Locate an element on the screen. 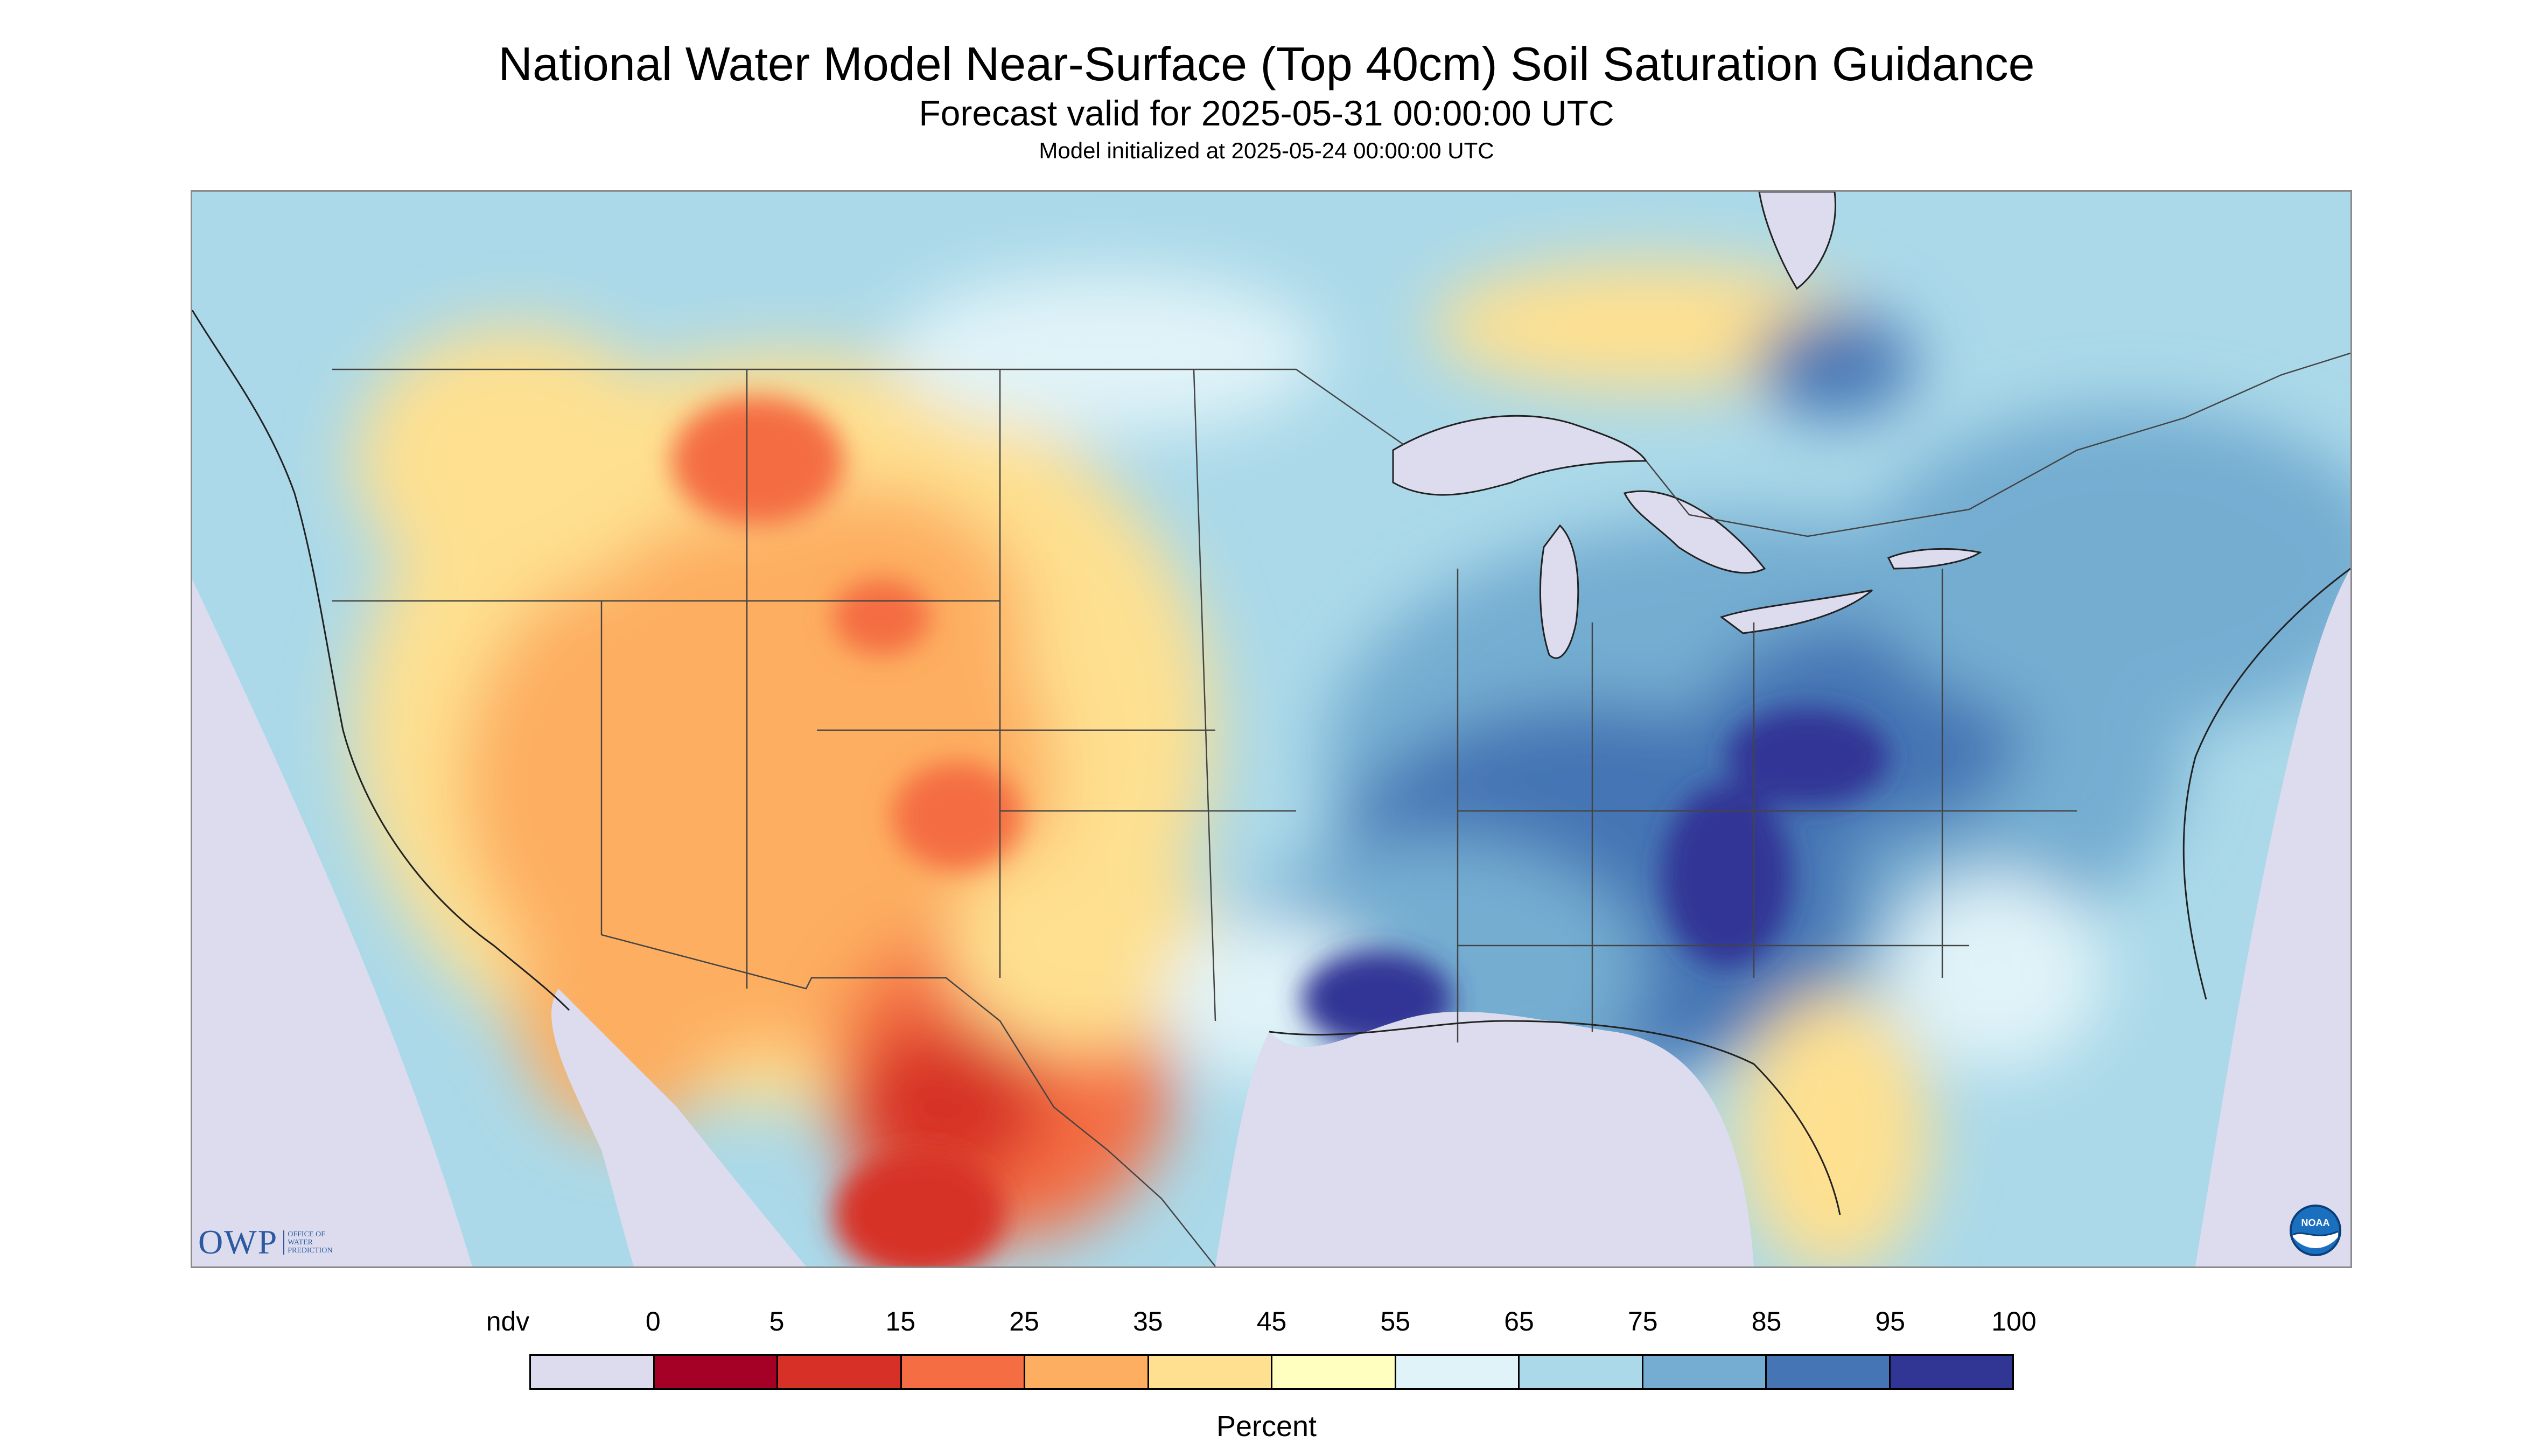  colorbar-tick-label: 55 is located at coordinates (1395, 1321).